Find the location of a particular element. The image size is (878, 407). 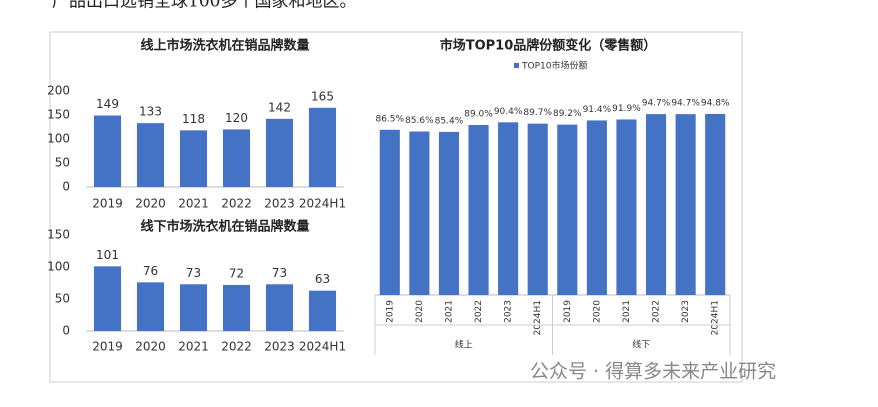

legend-label: TOP10市场份额 is located at coordinates (554, 66).